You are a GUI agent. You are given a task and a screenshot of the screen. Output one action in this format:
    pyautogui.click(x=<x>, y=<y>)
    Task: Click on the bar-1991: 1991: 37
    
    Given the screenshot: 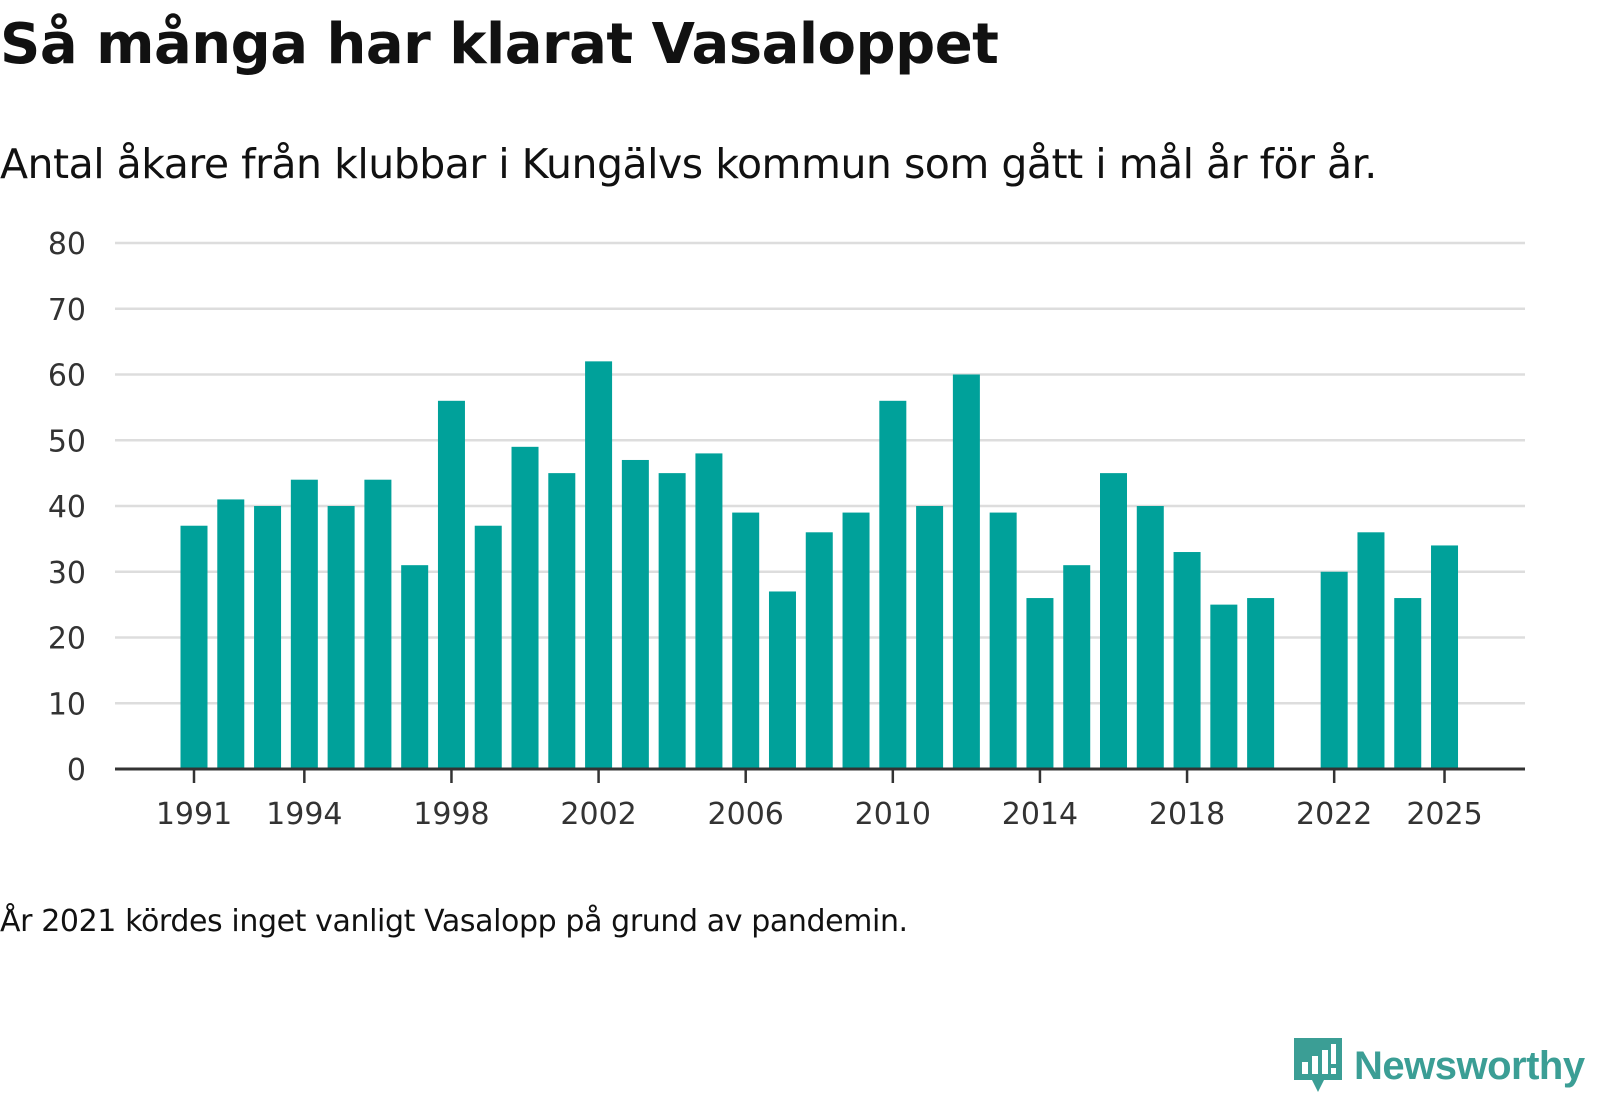 What is the action you would take?
    pyautogui.click(x=194, y=647)
    